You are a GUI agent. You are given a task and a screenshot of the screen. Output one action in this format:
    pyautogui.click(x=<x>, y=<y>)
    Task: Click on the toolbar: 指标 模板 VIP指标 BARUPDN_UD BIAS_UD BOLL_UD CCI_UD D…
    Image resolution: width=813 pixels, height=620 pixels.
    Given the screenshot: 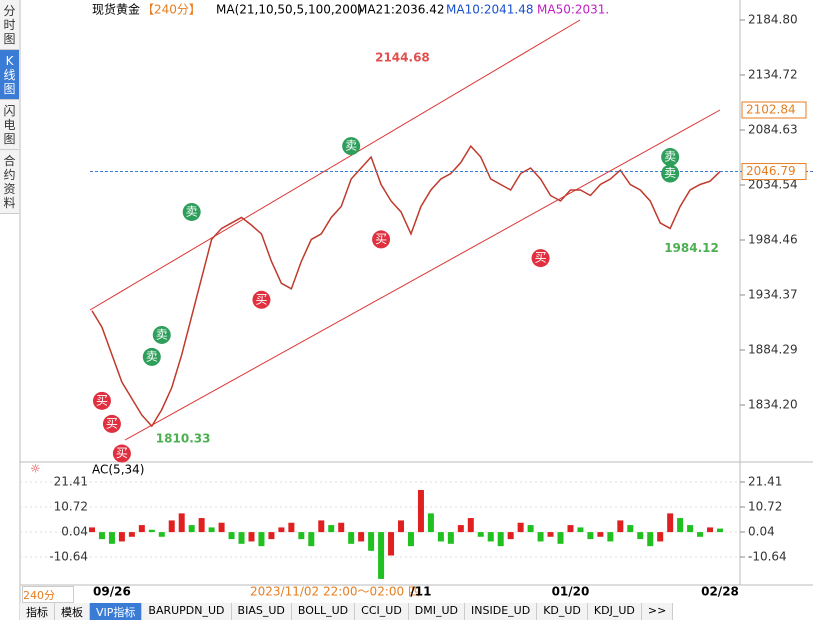 What is the action you would take?
    pyautogui.click(x=416, y=611)
    